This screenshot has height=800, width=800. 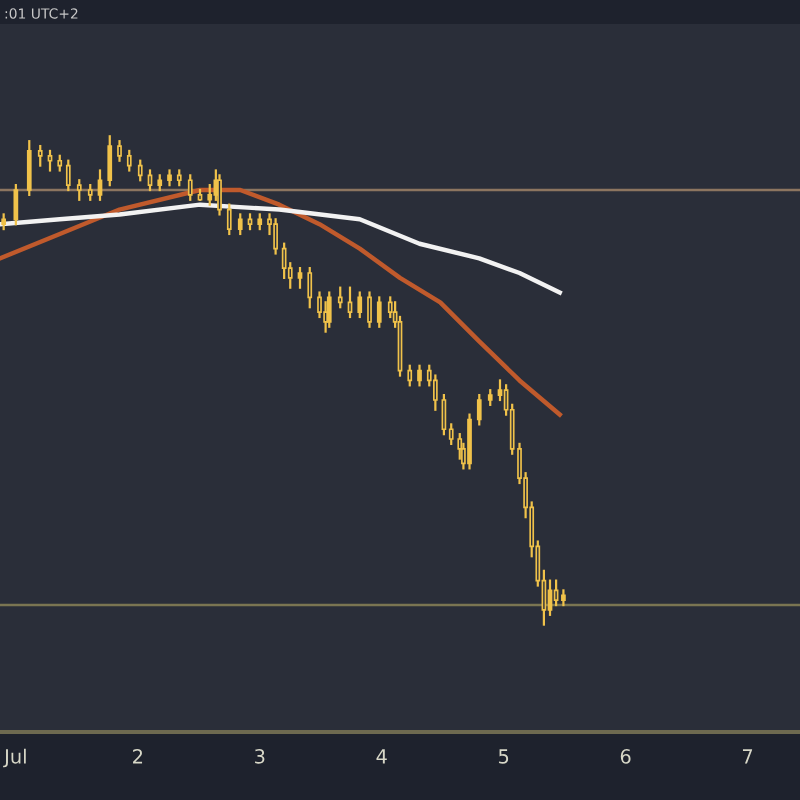 I want to click on x-tick-label: 4, so click(x=381, y=756).